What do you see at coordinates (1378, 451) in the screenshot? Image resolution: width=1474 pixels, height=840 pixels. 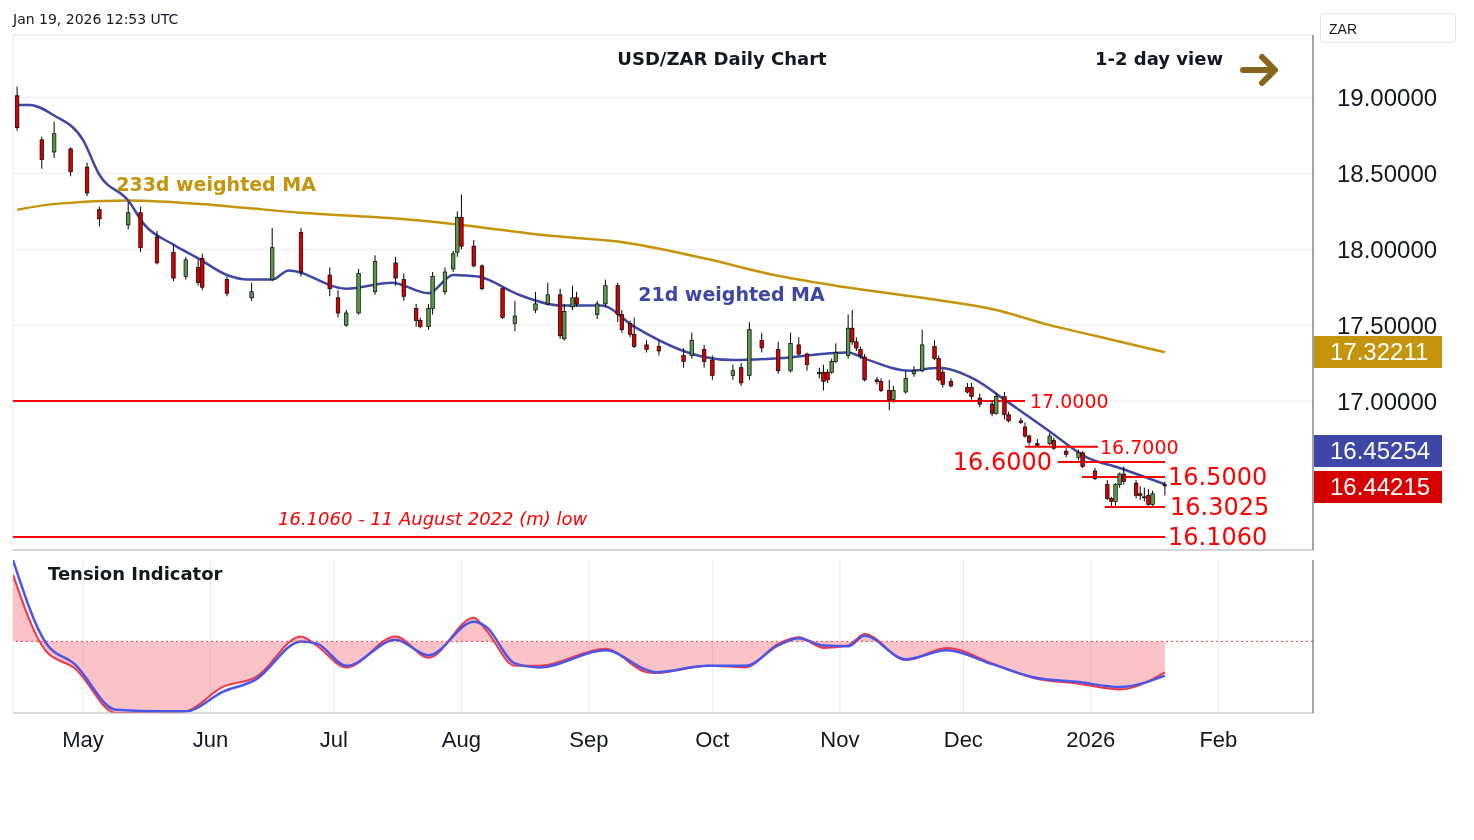 I see `text: 16.45254` at bounding box center [1378, 451].